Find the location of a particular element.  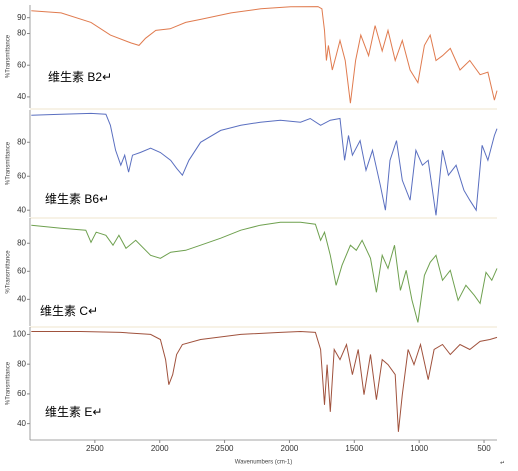

y-tick-label: 100 is located at coordinates (20, 334).